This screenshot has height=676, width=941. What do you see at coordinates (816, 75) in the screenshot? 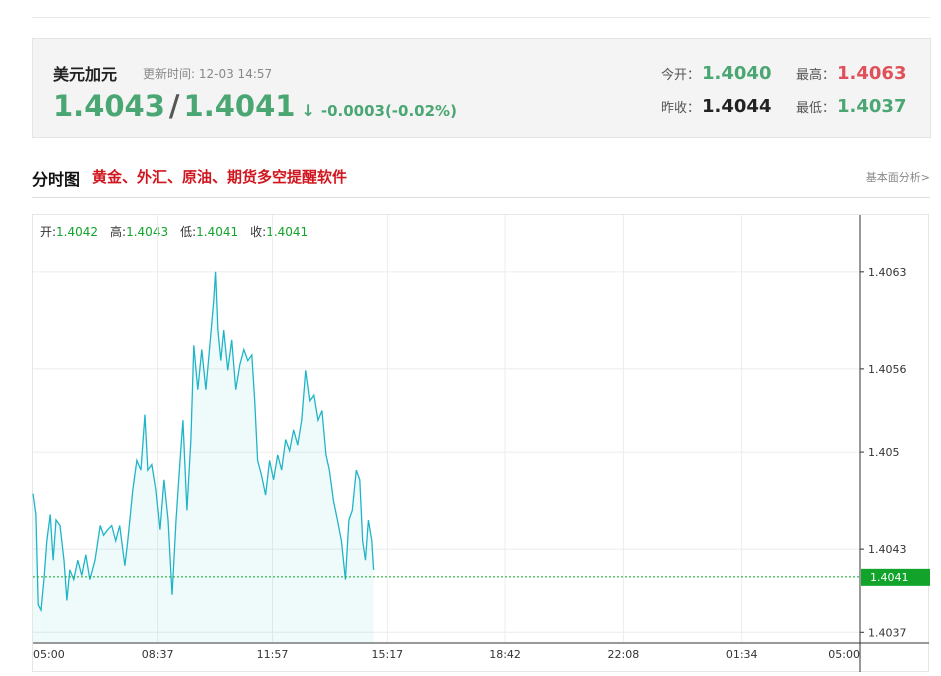
I see `stat-label: 最高：` at bounding box center [816, 75].